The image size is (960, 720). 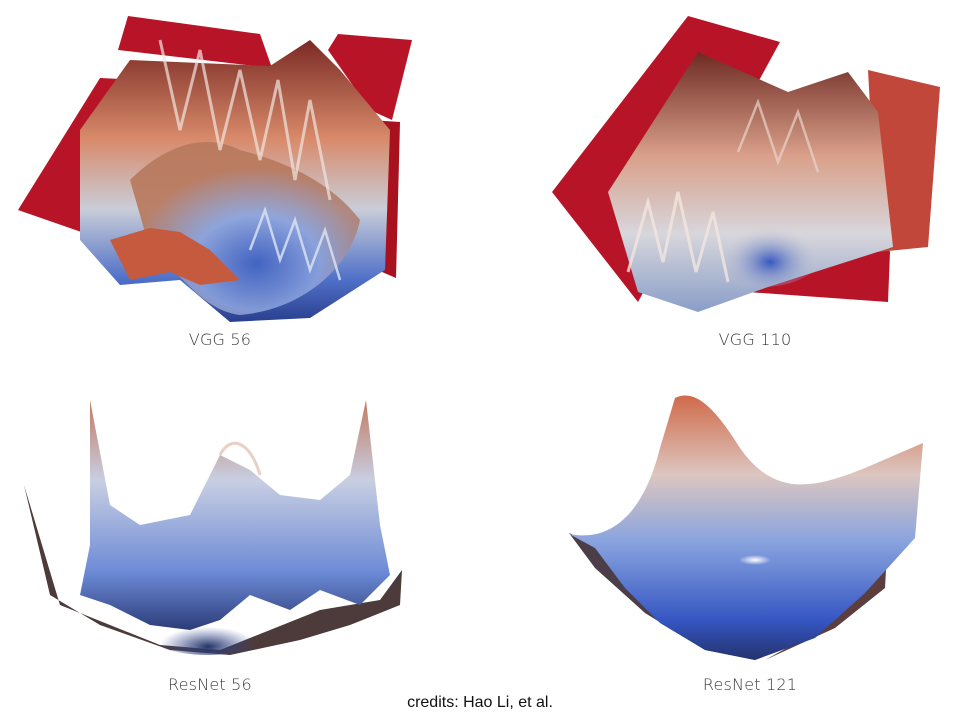 I want to click on vgg110-caption: VGG 110, so click(x=755, y=339).